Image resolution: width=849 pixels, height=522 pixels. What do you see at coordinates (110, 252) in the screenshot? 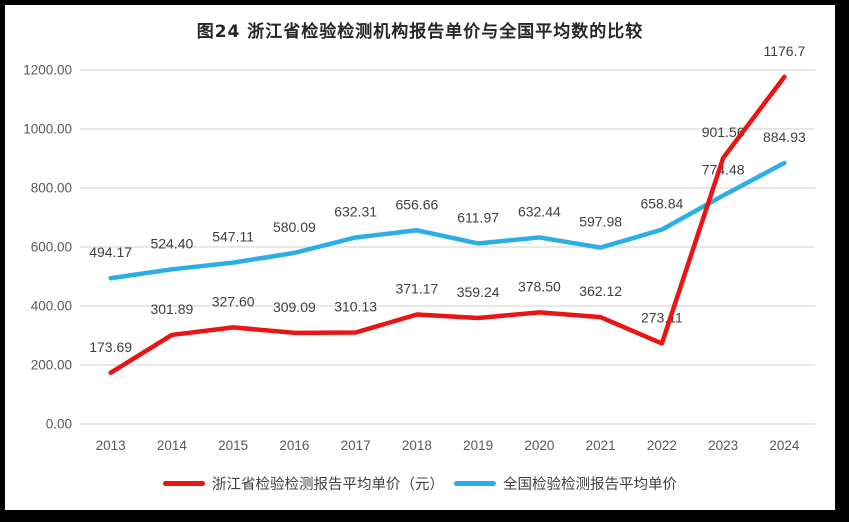
I see `data-label-national: 494.17` at bounding box center [110, 252].